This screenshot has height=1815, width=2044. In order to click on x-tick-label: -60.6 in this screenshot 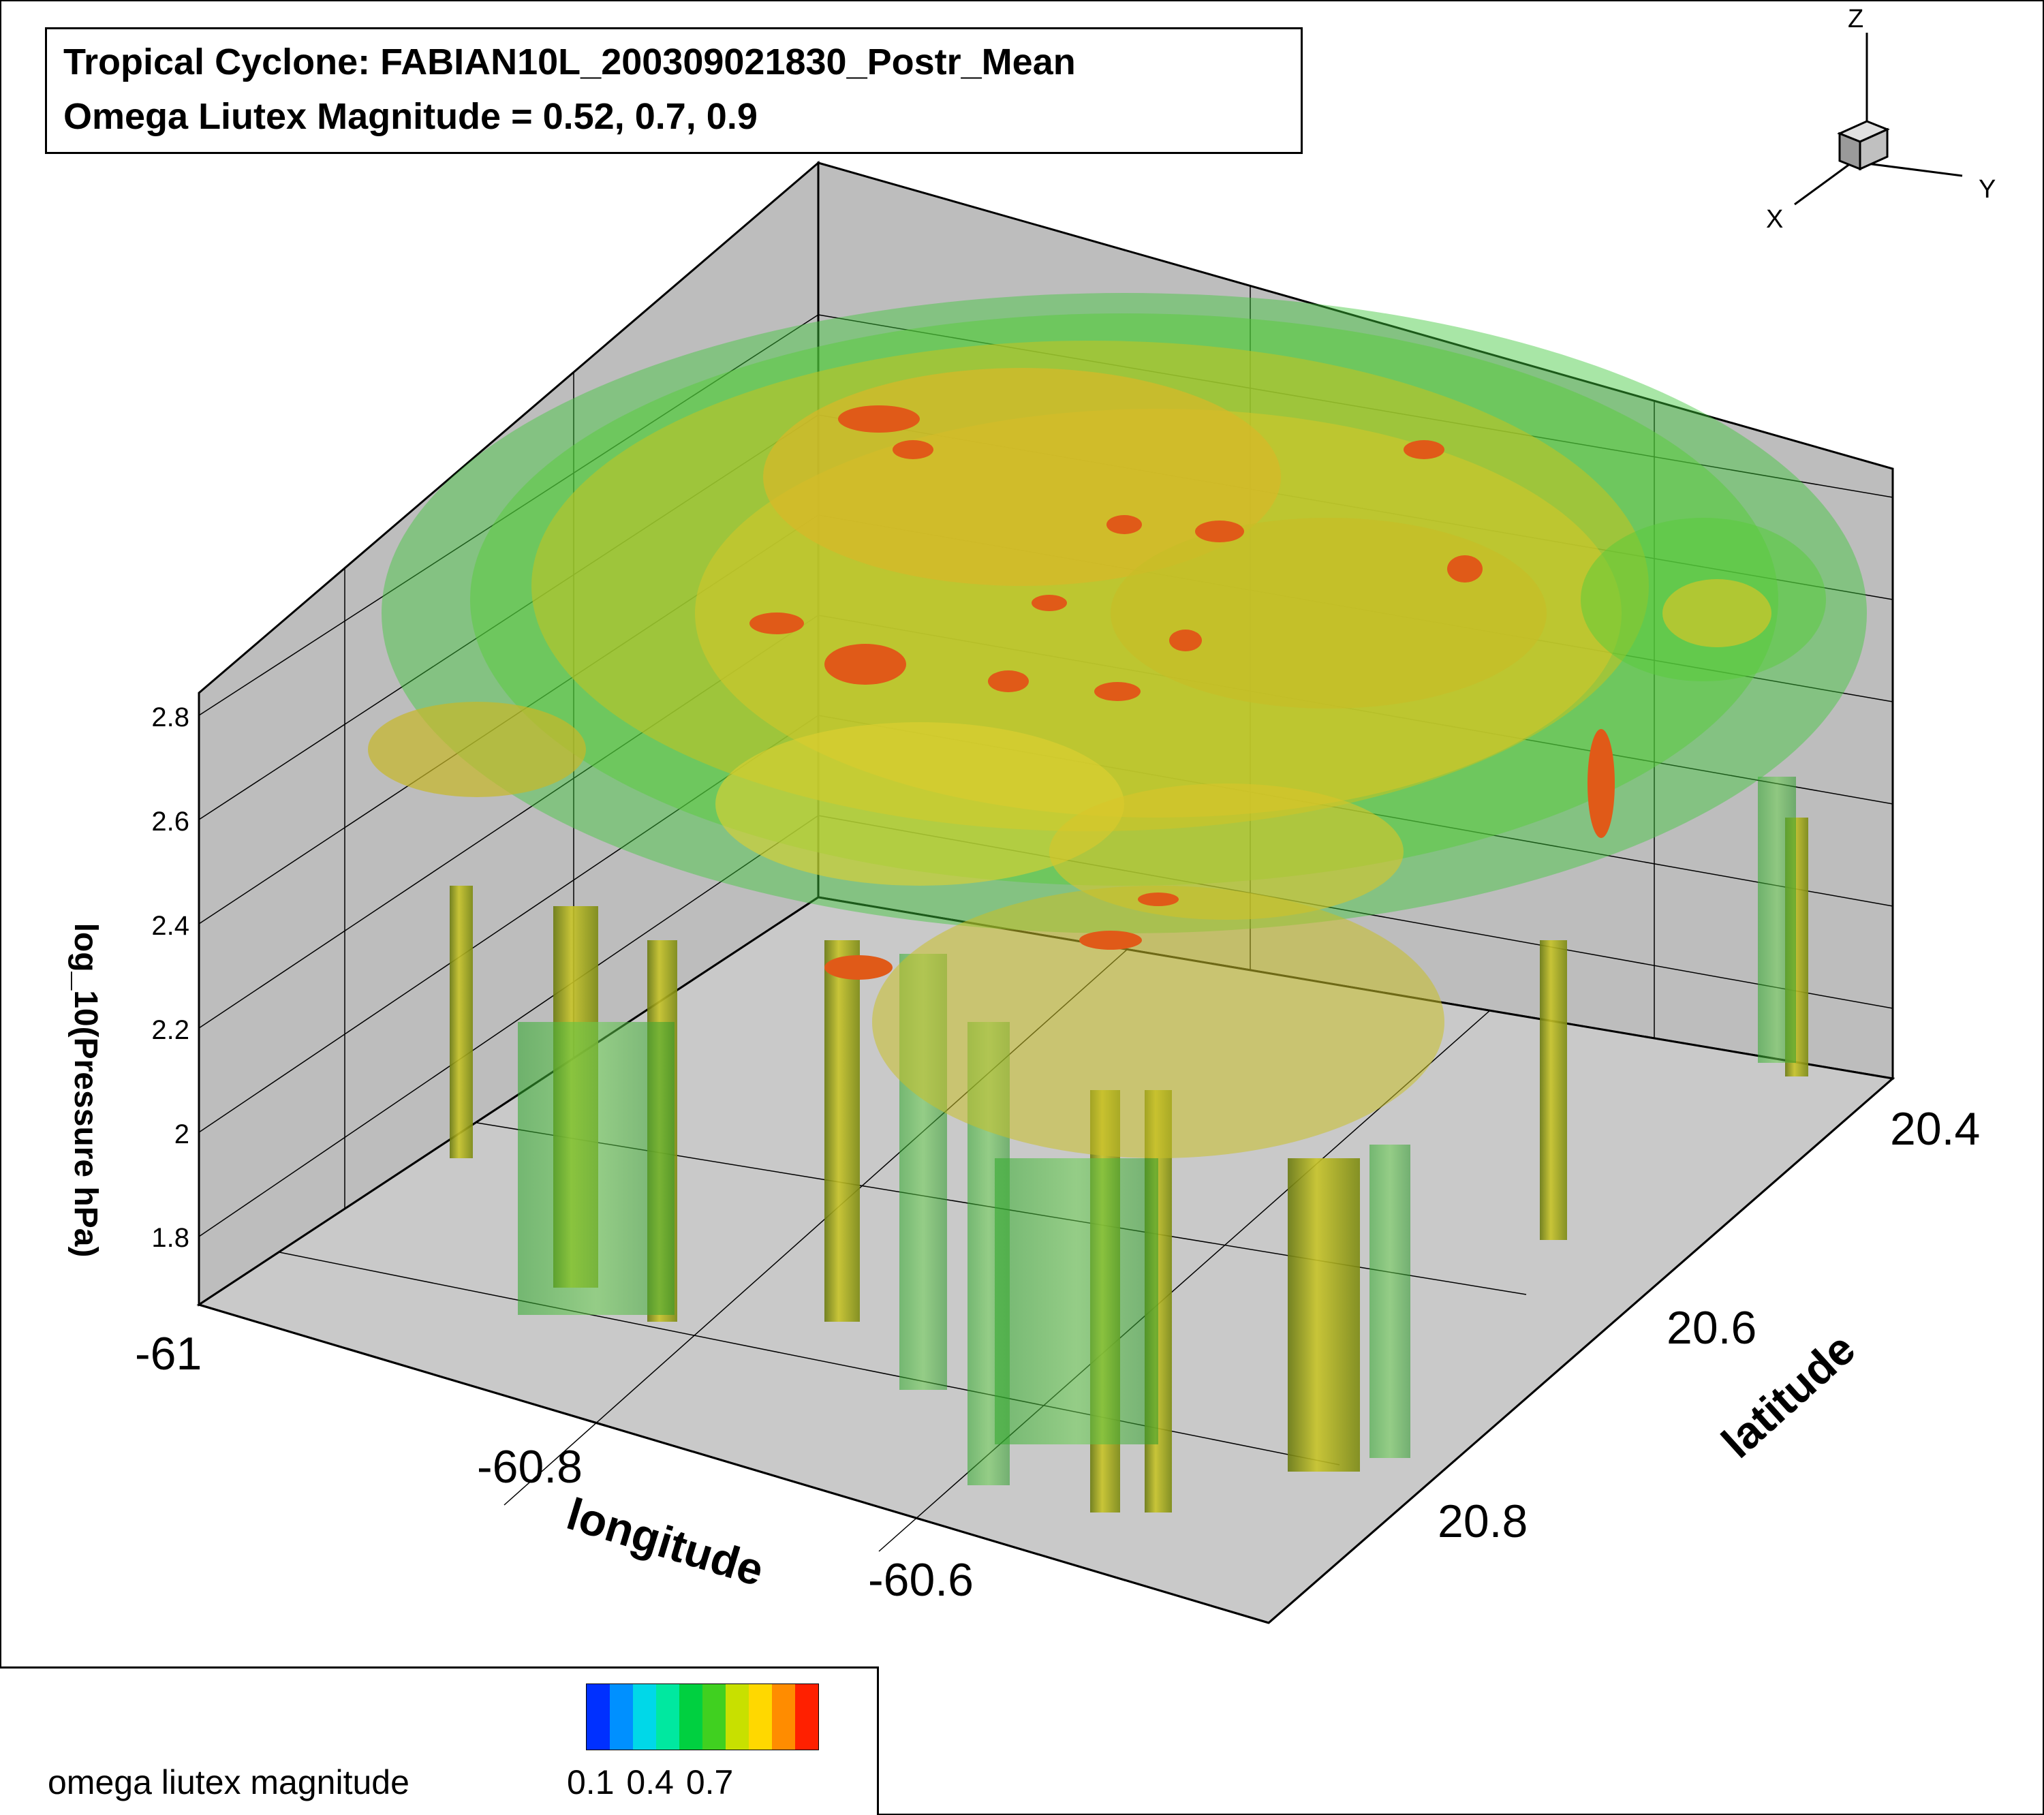, I will do `click(921, 1580)`.